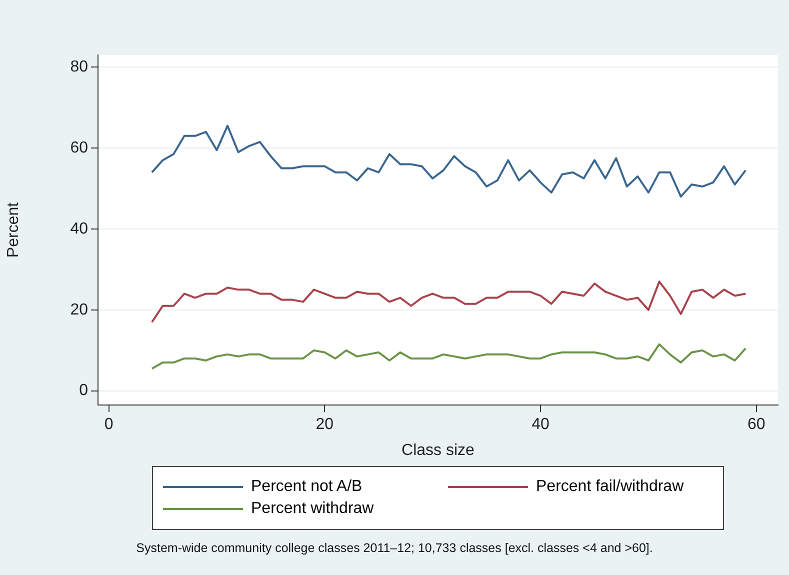  I want to click on legend-label: Percent not A/B, so click(306, 487).